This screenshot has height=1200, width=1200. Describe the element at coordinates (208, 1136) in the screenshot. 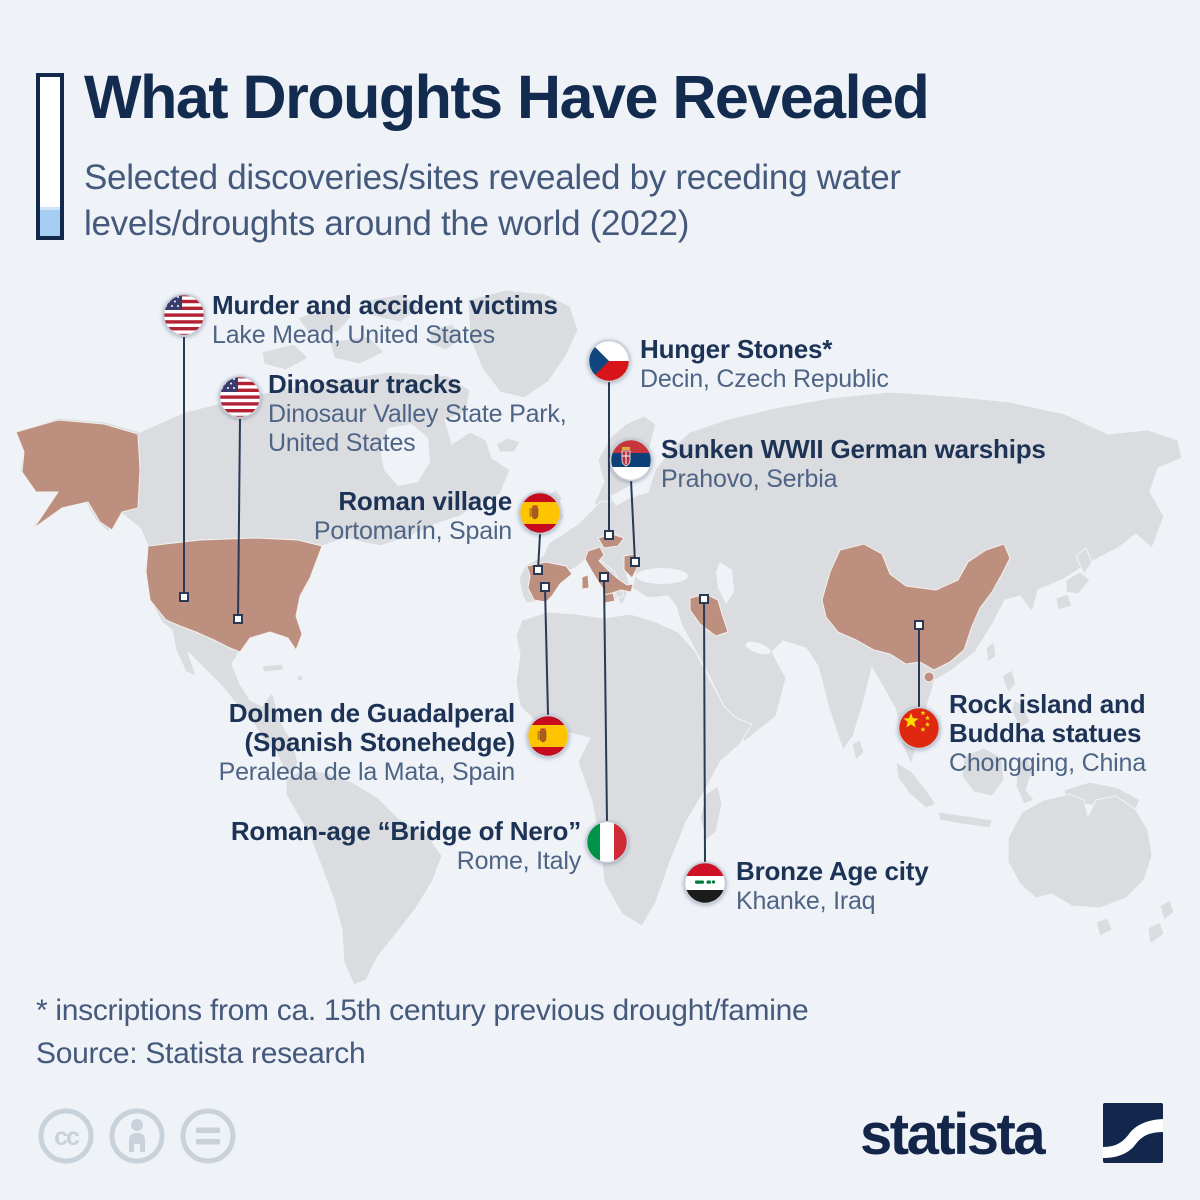

I see `no-derivatives-equals-icon` at that location.